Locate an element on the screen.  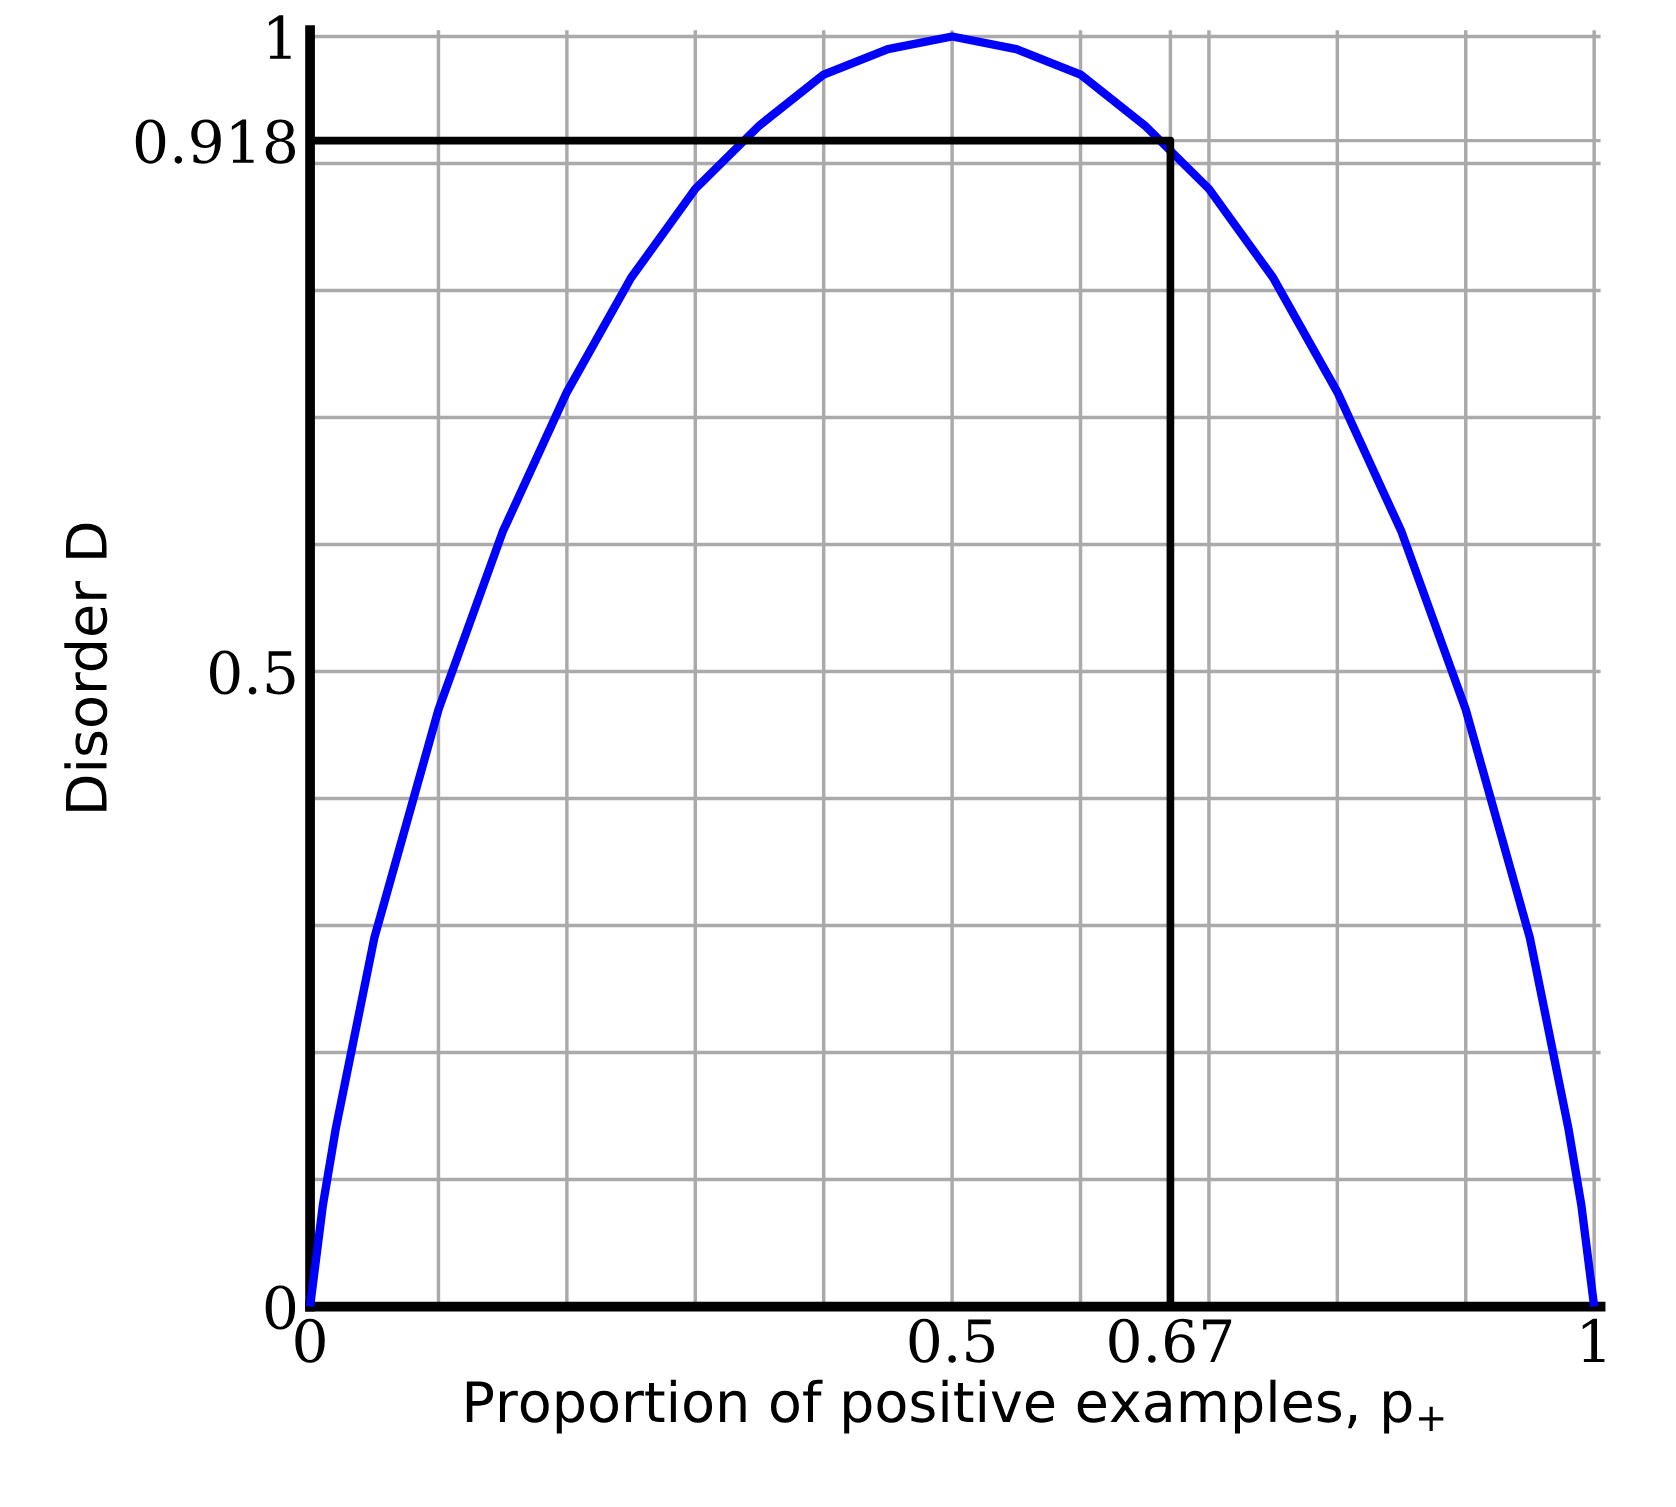
x-tick-label: 1 is located at coordinates (1593, 1340).